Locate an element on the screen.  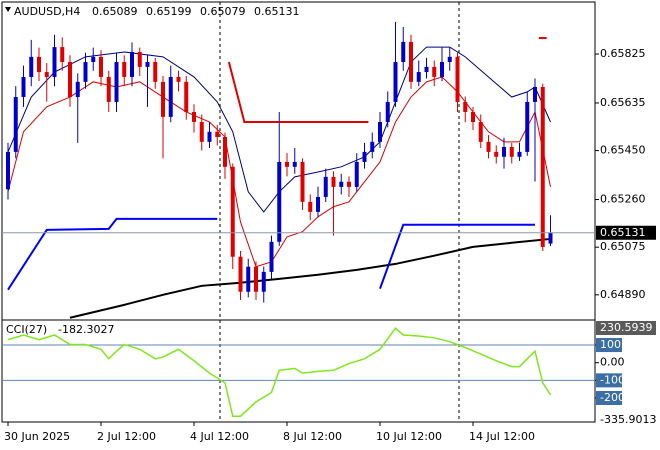
x-tick-label: 8 Jul 12:00 is located at coordinates (312, 436).